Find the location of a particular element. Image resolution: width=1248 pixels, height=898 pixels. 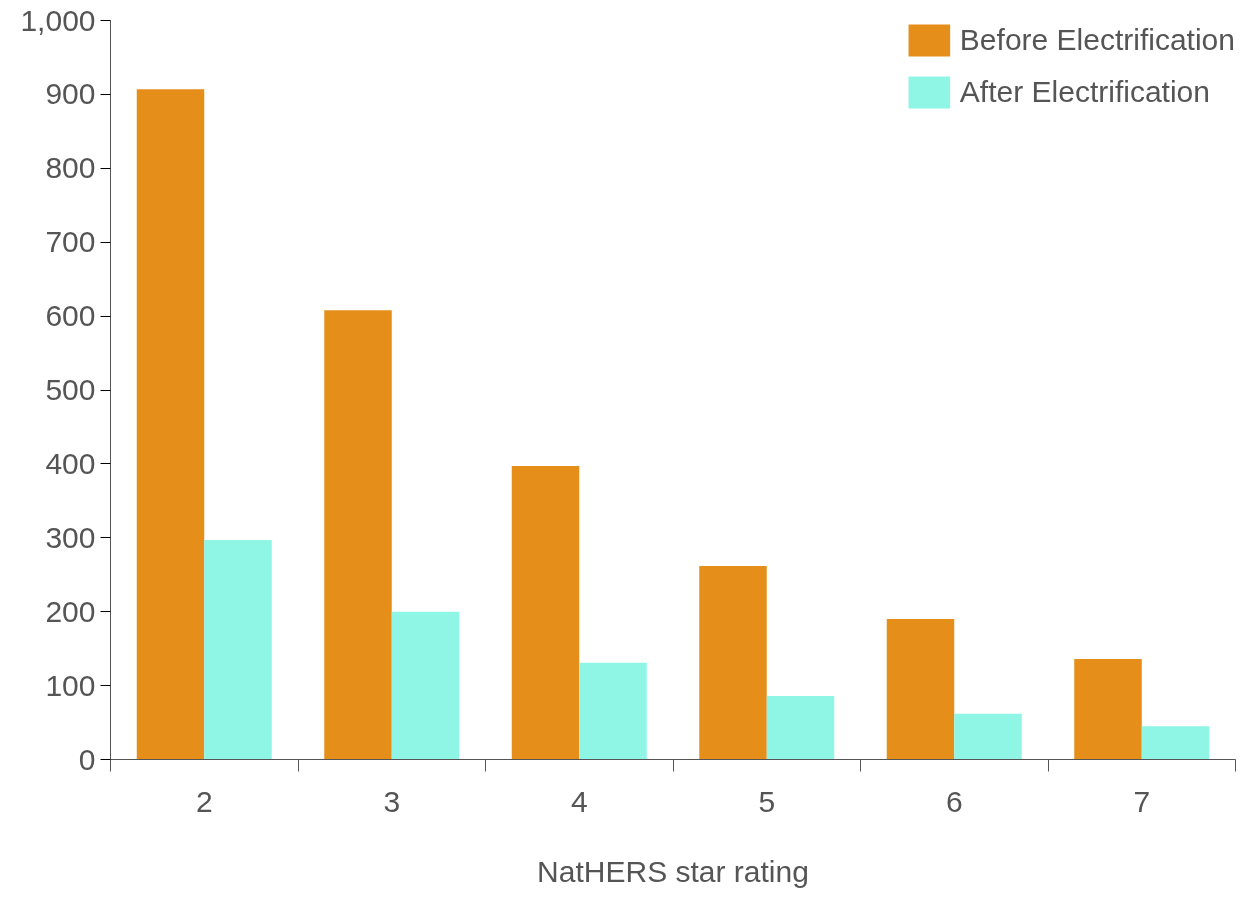

y-tick-label: 400 is located at coordinates (70, 463).